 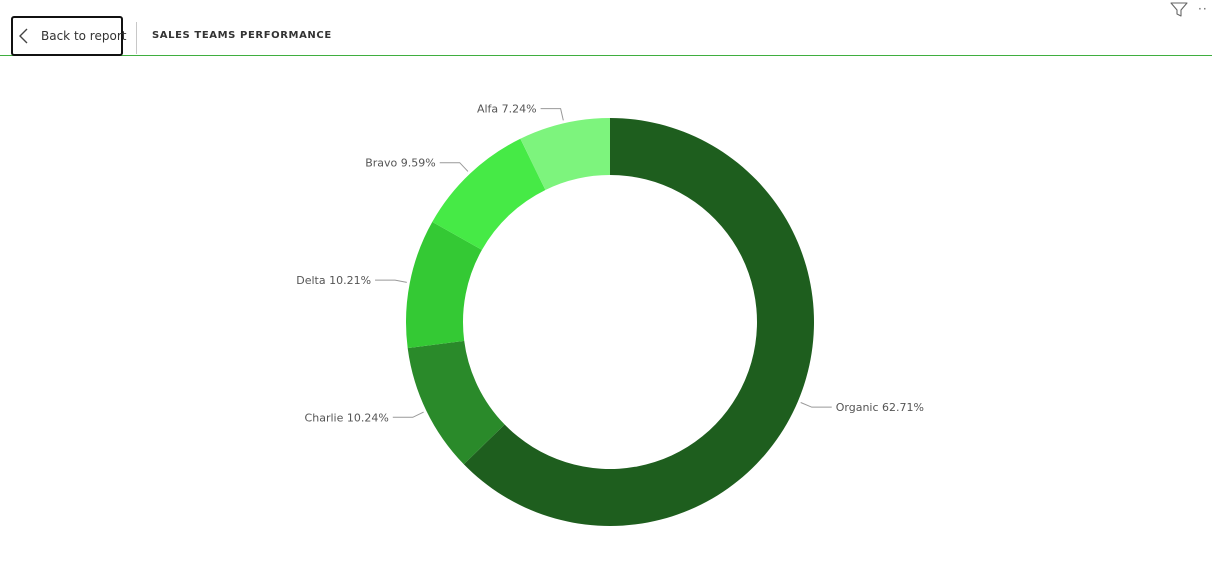 I want to click on data-label-bravo: Bravo 9.59%, so click(x=400, y=163).